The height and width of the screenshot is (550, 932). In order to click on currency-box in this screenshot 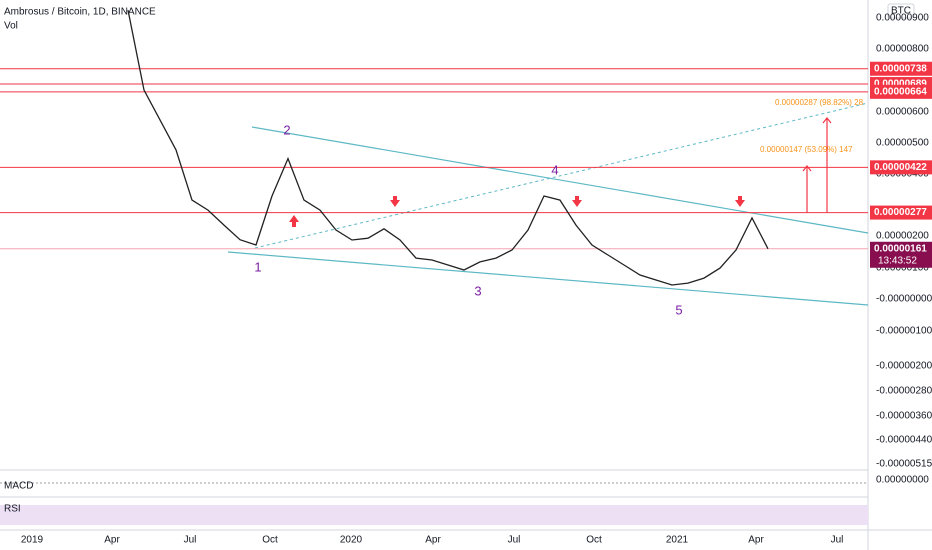, I will do `click(901, 11)`.